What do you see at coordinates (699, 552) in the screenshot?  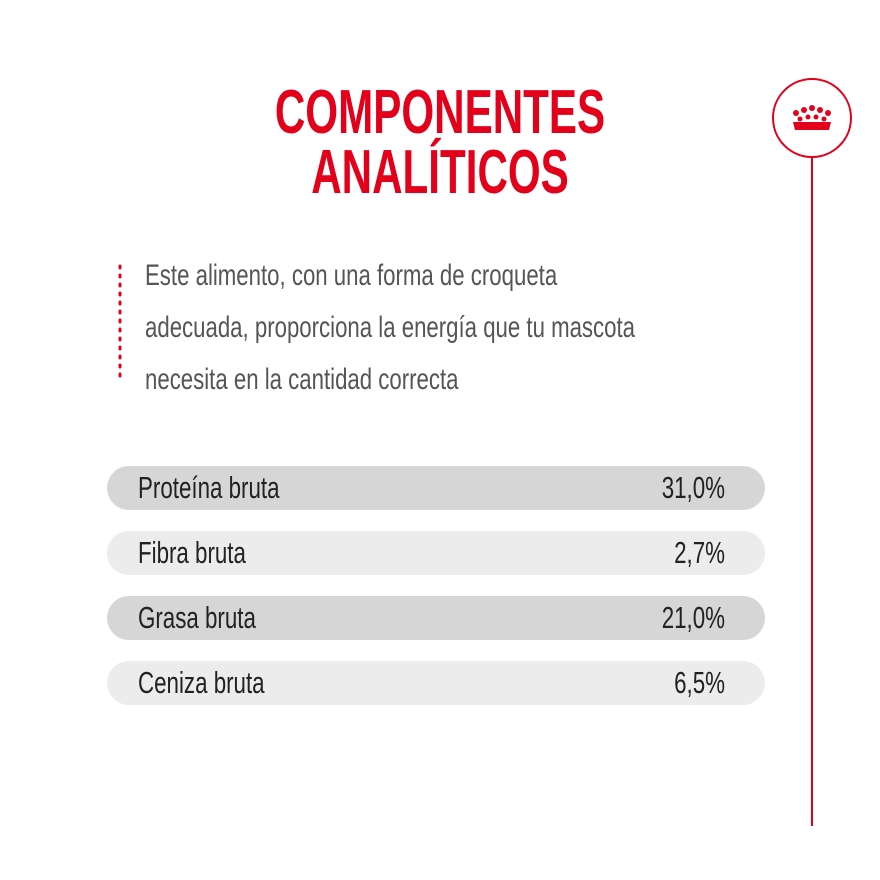 I see `row-value: 2,7%` at bounding box center [699, 552].